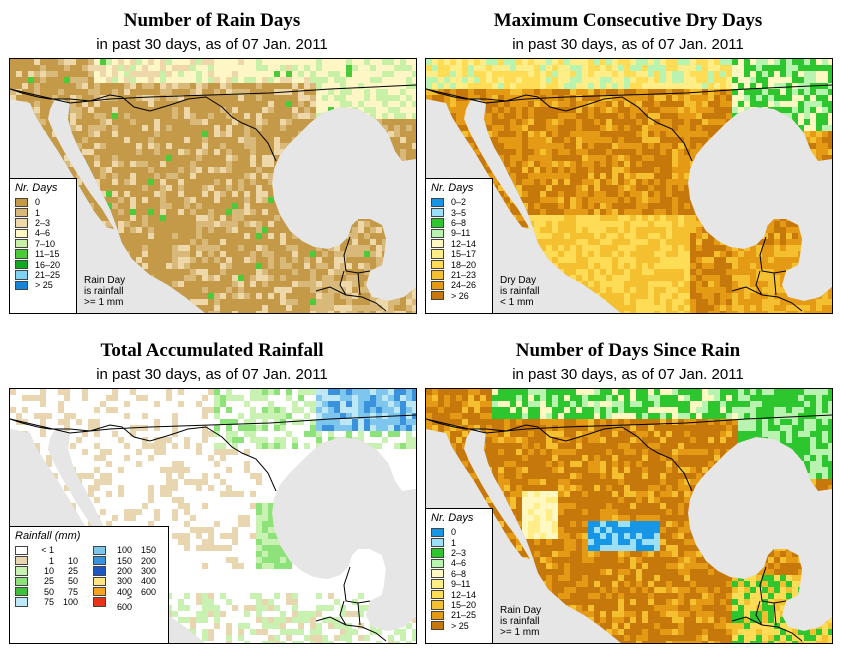 This screenshot has height=658, width=846. I want to click on legend-range-high: 100, so click(70, 602).